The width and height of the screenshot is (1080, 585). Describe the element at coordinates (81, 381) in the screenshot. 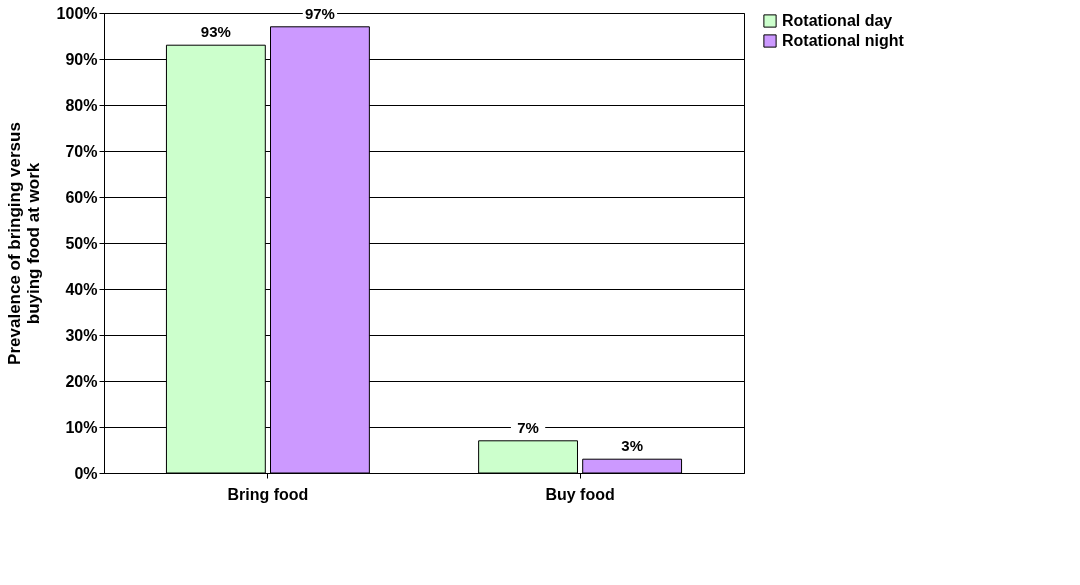

I see `y-tick-label: 20%` at that location.